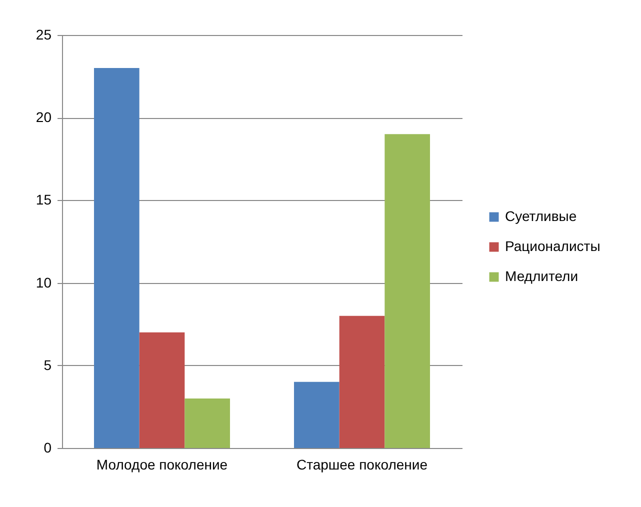 This screenshot has width=641, height=507. What do you see at coordinates (362, 464) in the screenshot?
I see `x-tick-label: Старшее поколение` at bounding box center [362, 464].